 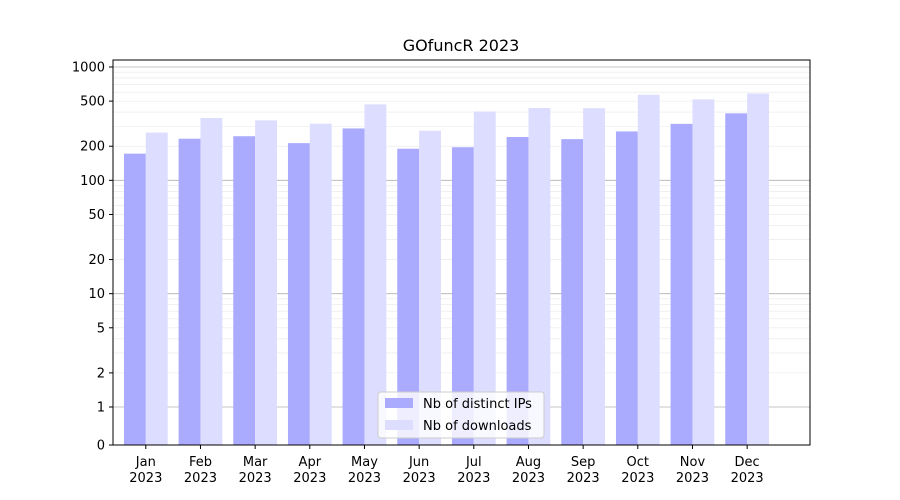 What do you see at coordinates (96, 260) in the screenshot?
I see `y-tick-label: 20` at bounding box center [96, 260].